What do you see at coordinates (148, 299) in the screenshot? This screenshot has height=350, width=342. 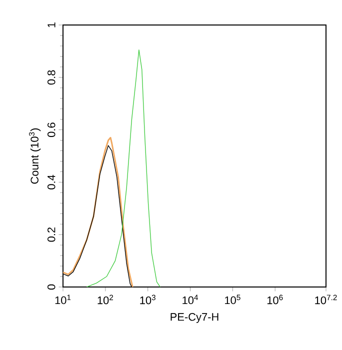 I see `x-tick-label: 10$^{3}$` at bounding box center [148, 299].